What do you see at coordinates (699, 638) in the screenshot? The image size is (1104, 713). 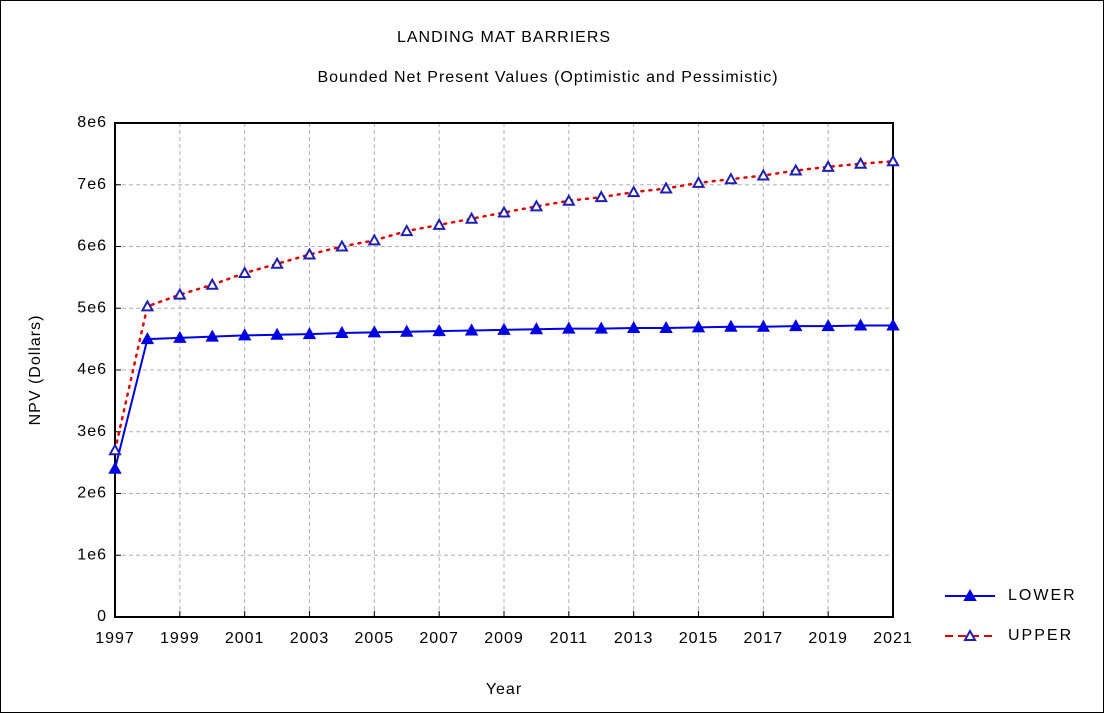 I see `x-tick-label: 2015` at bounding box center [699, 638].